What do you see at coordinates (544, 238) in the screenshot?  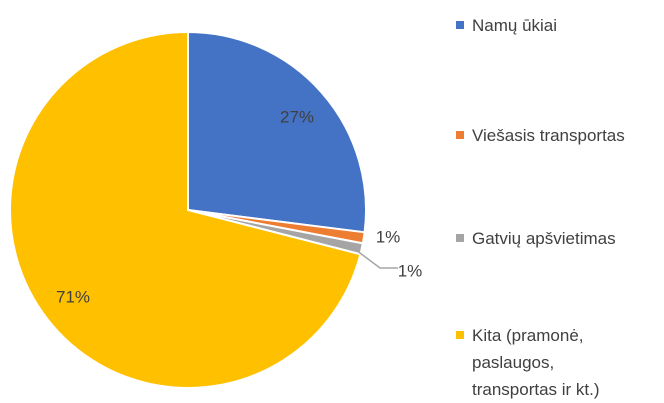 I see `legend-label: Gatvių apšvietimas` at bounding box center [544, 238].